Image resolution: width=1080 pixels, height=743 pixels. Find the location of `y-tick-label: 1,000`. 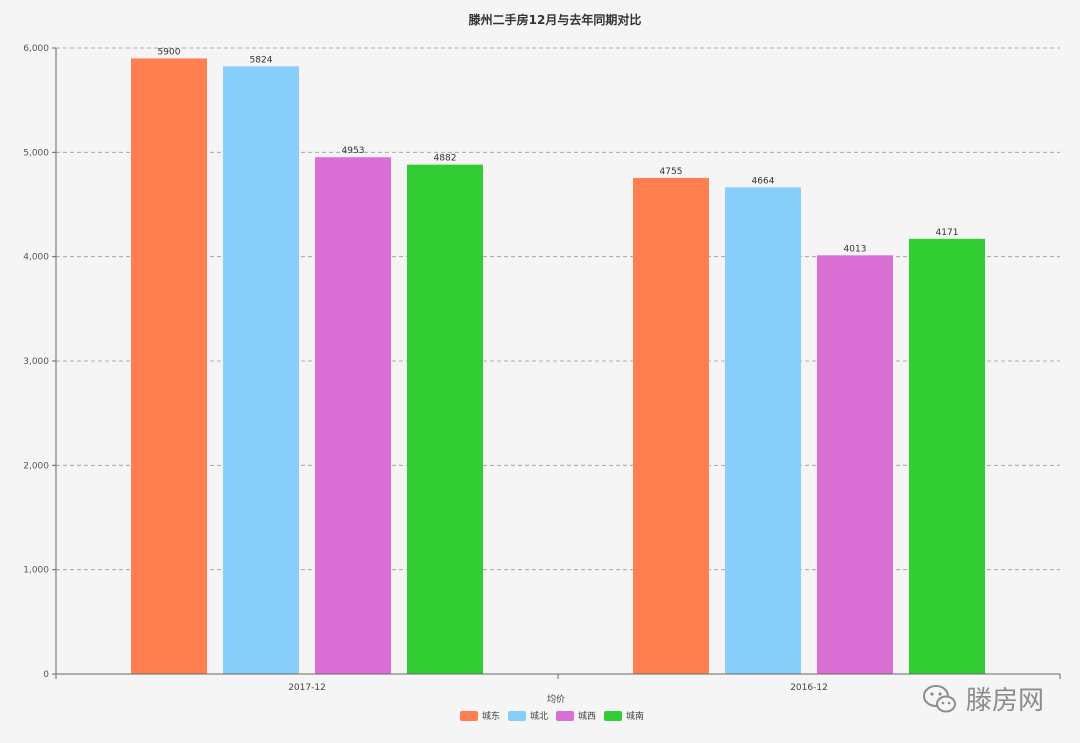

y-tick-label: 1,000 is located at coordinates (36, 571).